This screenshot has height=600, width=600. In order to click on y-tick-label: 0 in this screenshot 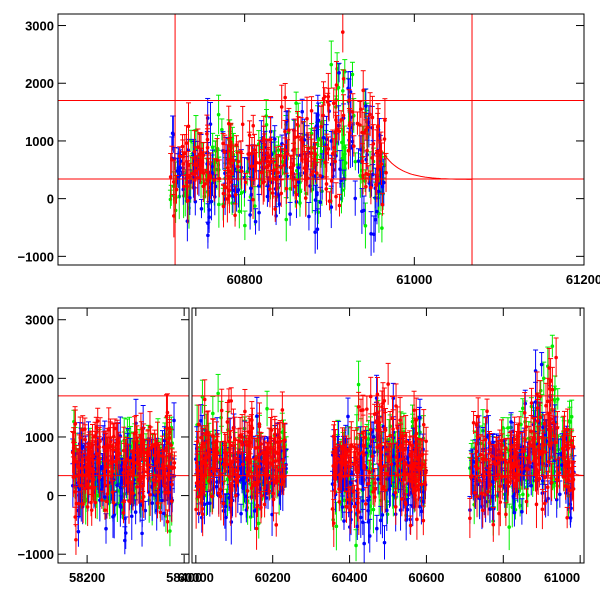, I will do `click(50, 199)`.